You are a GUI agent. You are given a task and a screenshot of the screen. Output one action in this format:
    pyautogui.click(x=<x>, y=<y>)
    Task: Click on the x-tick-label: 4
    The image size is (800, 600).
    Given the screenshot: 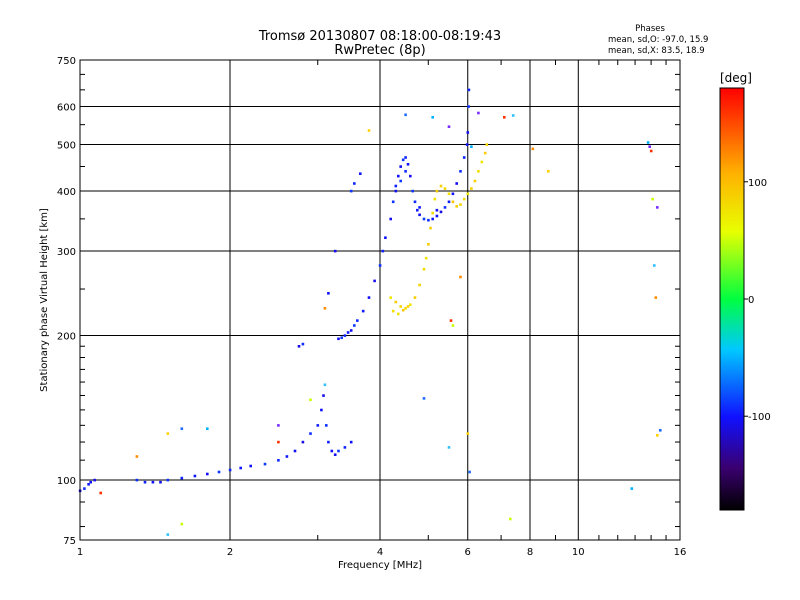 What is the action you would take?
    pyautogui.click(x=380, y=552)
    